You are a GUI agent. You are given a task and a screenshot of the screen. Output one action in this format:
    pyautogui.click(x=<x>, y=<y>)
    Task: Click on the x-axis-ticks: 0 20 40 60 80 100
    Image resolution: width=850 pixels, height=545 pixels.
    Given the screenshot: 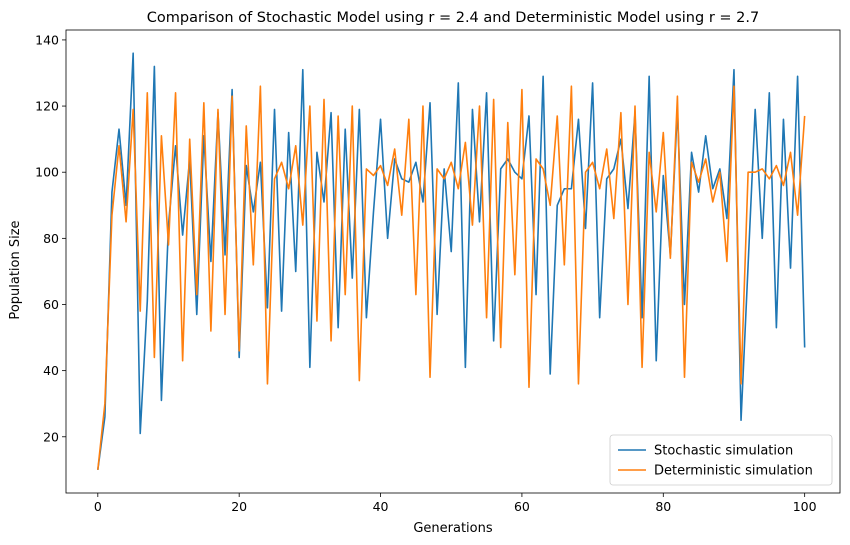 What is the action you would take?
    pyautogui.click(x=455, y=503)
    